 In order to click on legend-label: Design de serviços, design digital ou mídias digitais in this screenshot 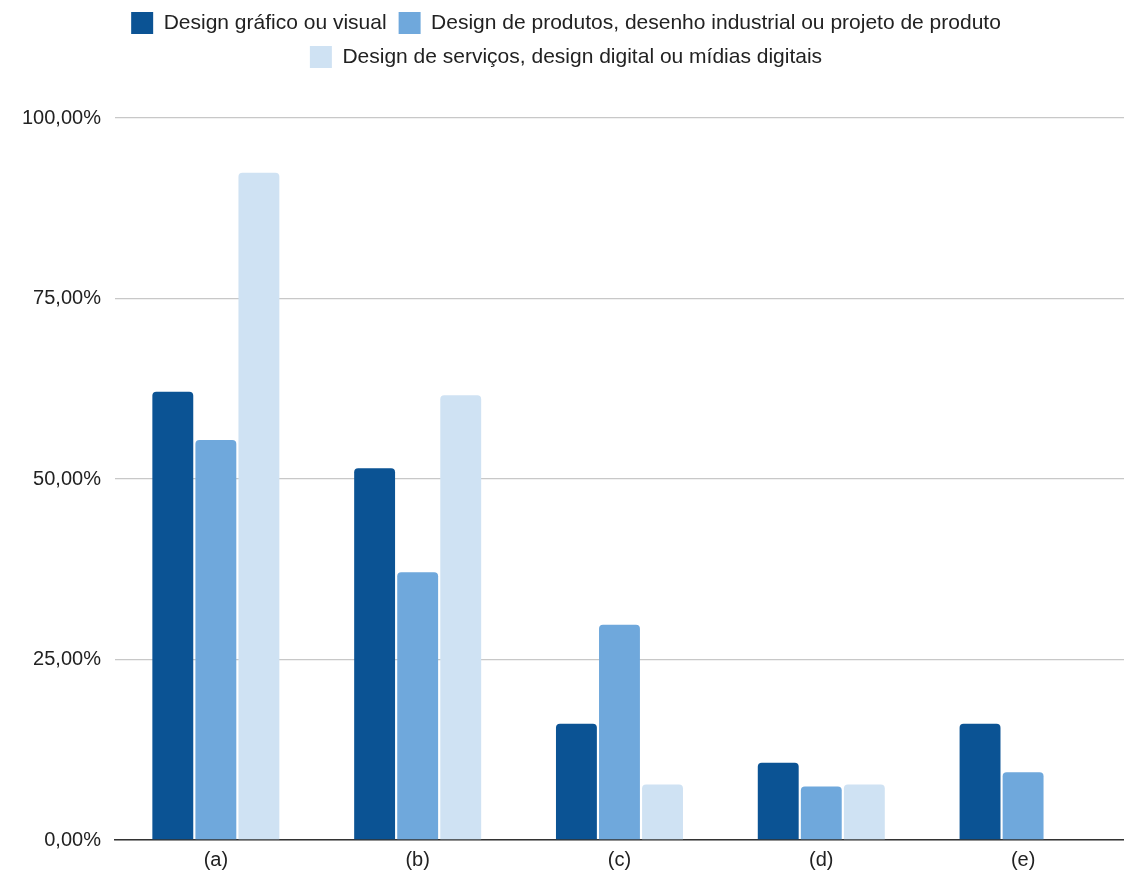, I will do `click(582, 55)`.